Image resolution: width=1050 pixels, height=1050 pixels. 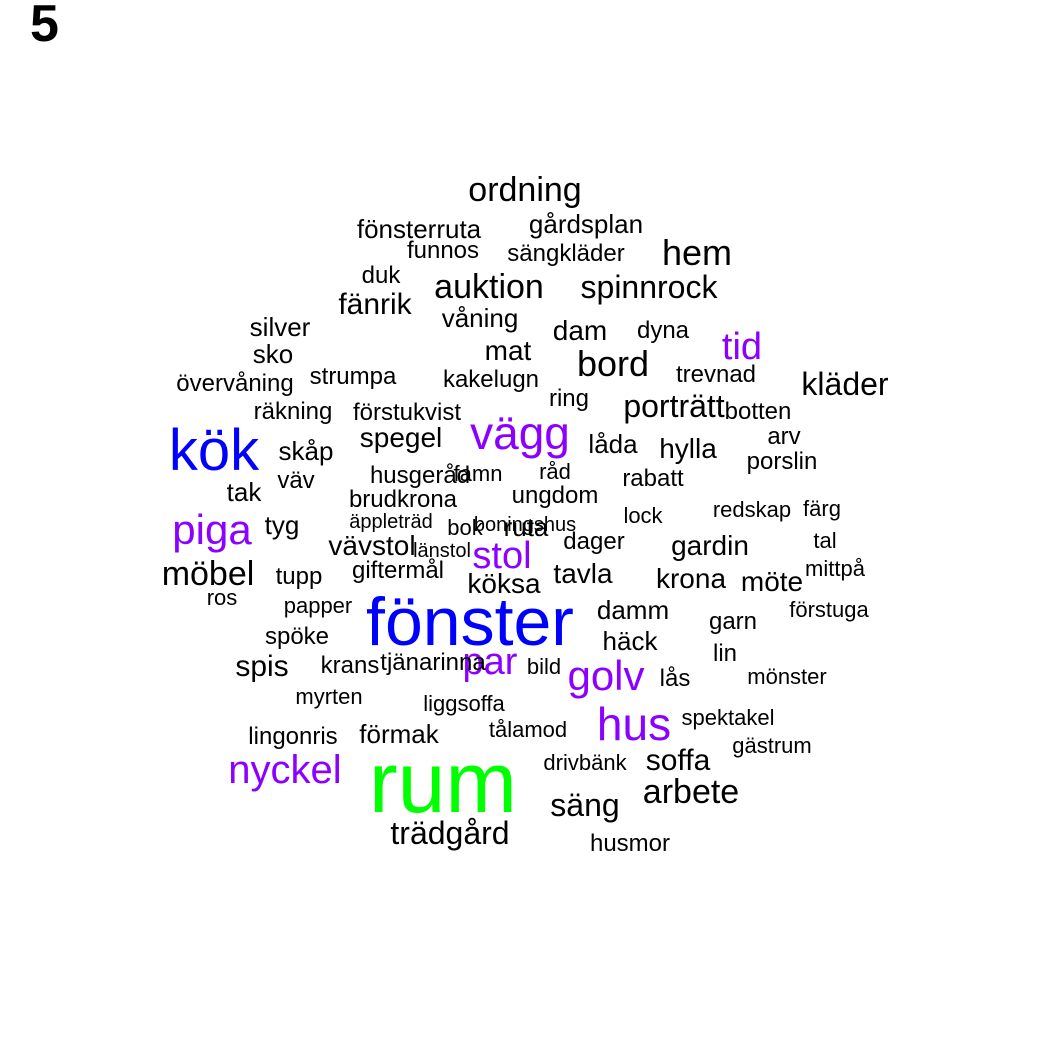 I want to click on word-garn: garn, so click(x=733, y=621).